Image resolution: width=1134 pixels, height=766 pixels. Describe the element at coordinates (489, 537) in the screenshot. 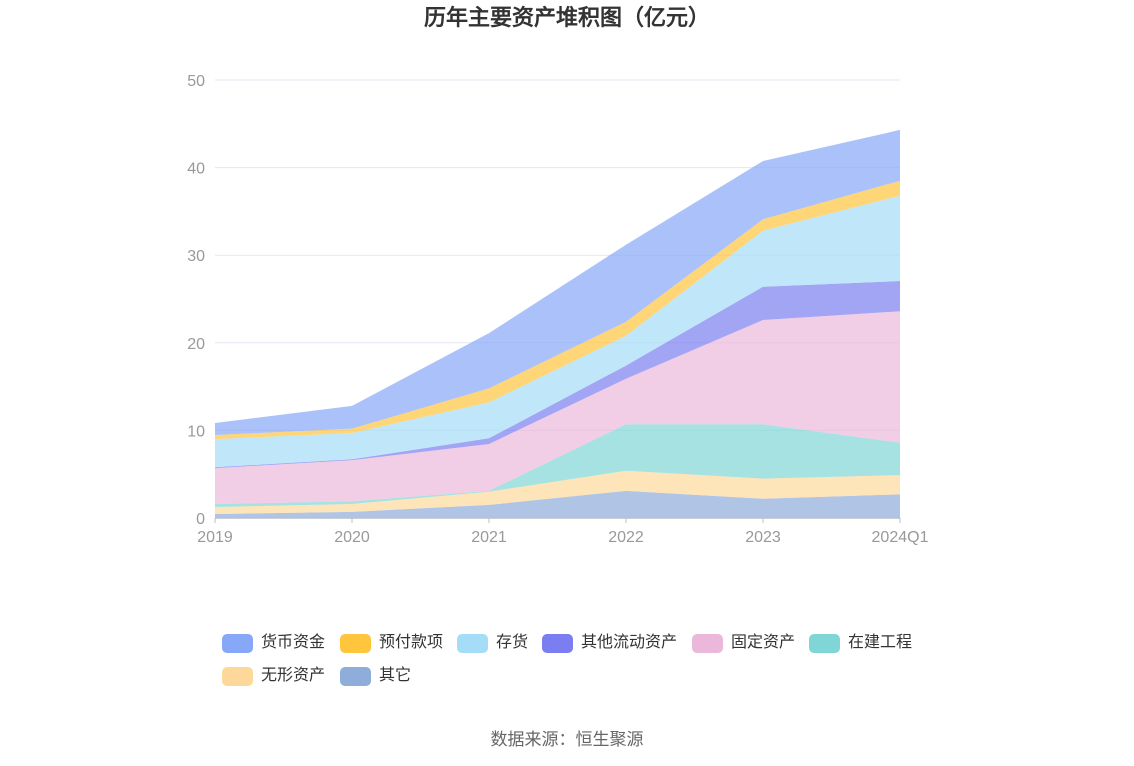

I see `x-tick-label: 2021` at that location.